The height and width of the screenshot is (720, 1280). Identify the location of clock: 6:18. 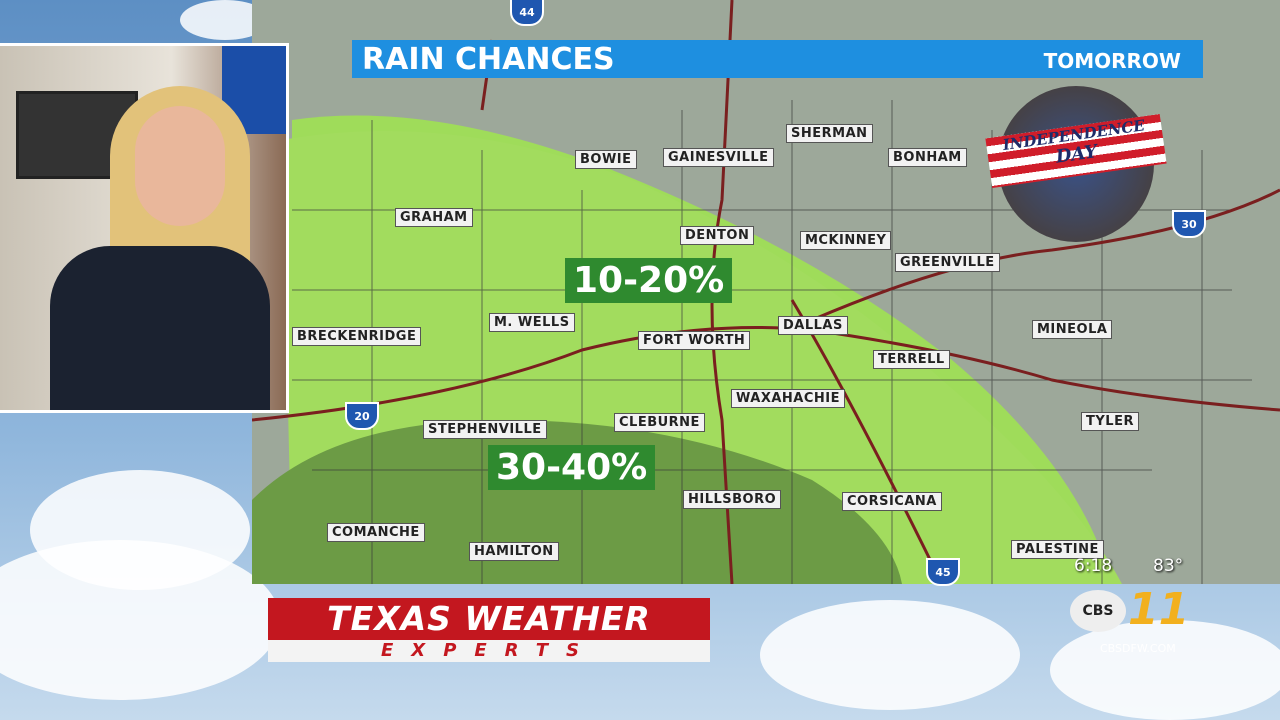
(1093, 566).